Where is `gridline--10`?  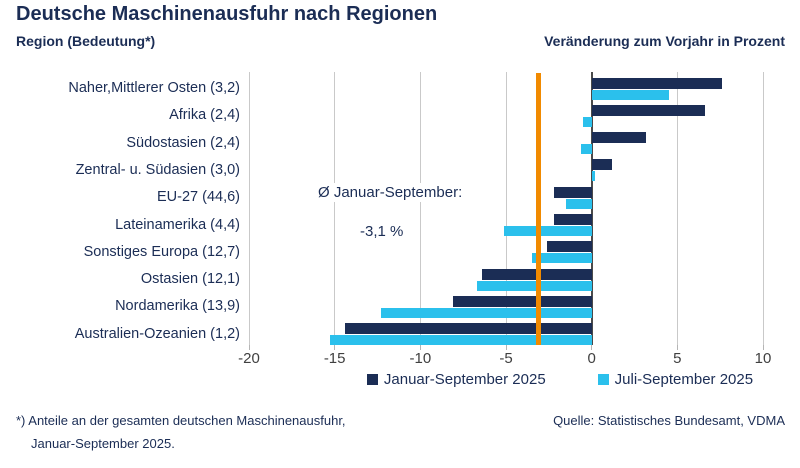
gridline--10 is located at coordinates (420, 208).